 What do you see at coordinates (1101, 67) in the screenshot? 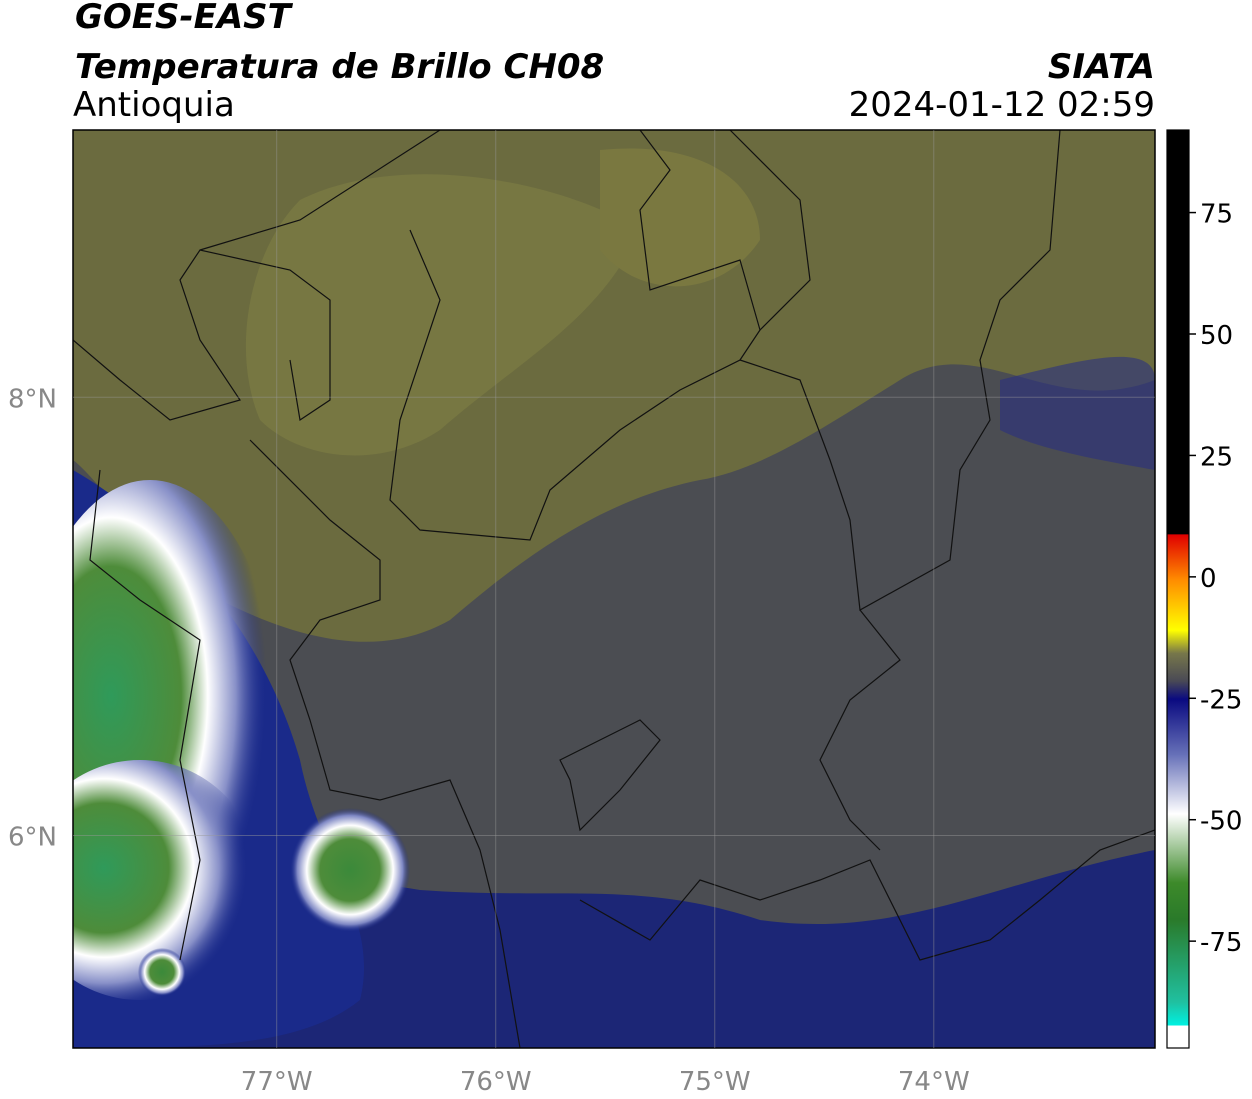
I see `source: SIATA` at bounding box center [1101, 67].